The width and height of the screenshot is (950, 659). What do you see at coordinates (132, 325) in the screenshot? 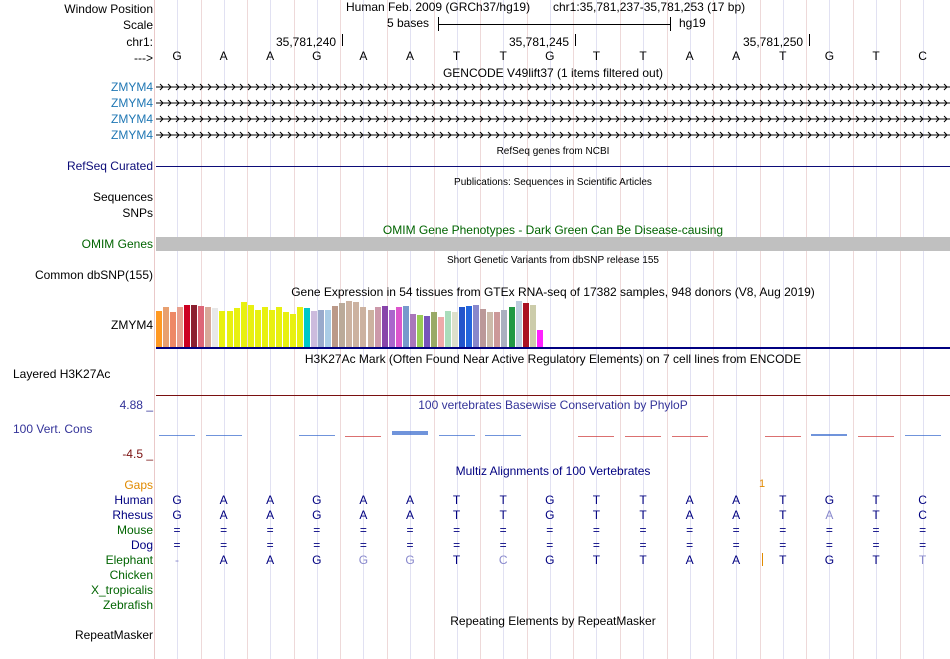
I see `gtex-gene-label: ZMYM4` at bounding box center [132, 325].